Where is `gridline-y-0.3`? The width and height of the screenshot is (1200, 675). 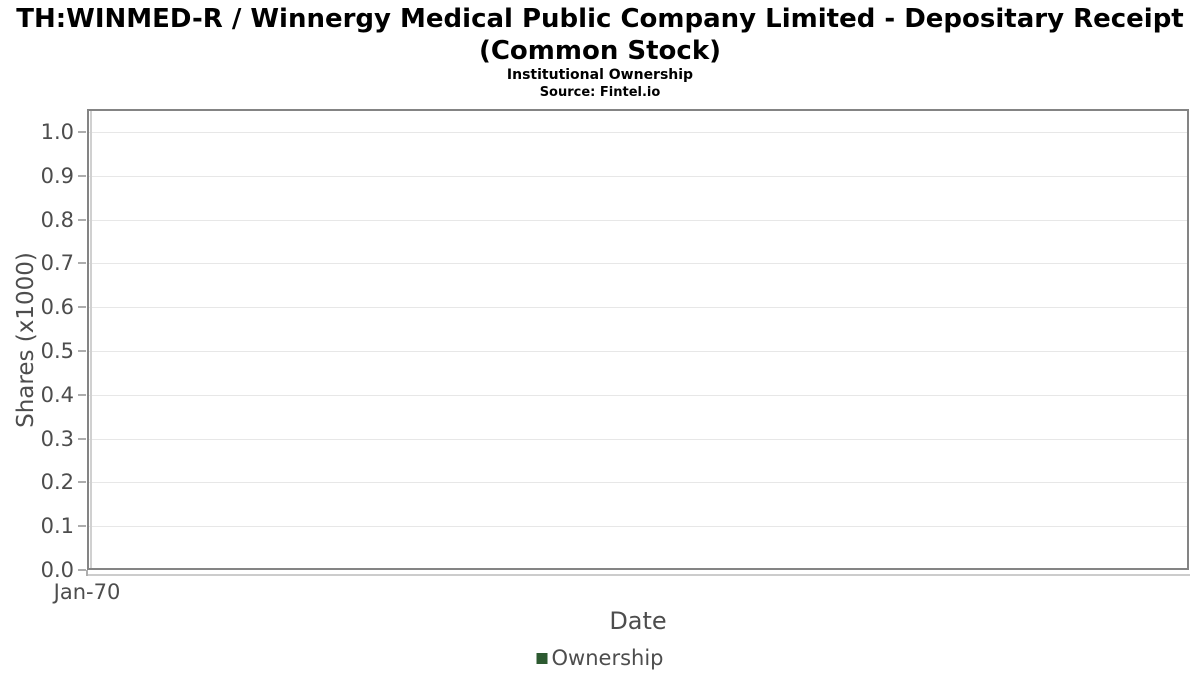 gridline-y-0.3 is located at coordinates (638, 439).